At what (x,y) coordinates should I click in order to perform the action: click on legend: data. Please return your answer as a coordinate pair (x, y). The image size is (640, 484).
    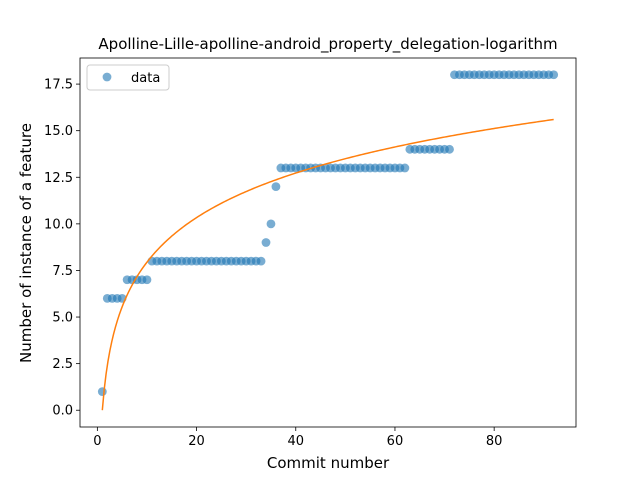
    Looking at the image, I should click on (128, 77).